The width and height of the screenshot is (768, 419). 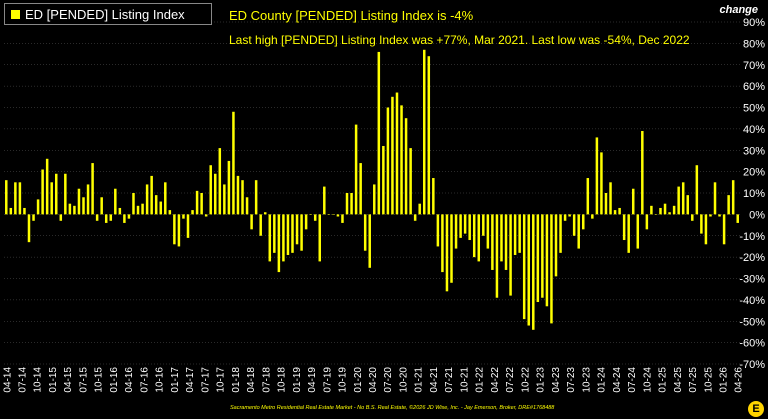 What do you see at coordinates (15, 14) in the screenshot?
I see `legend-swatch` at bounding box center [15, 14].